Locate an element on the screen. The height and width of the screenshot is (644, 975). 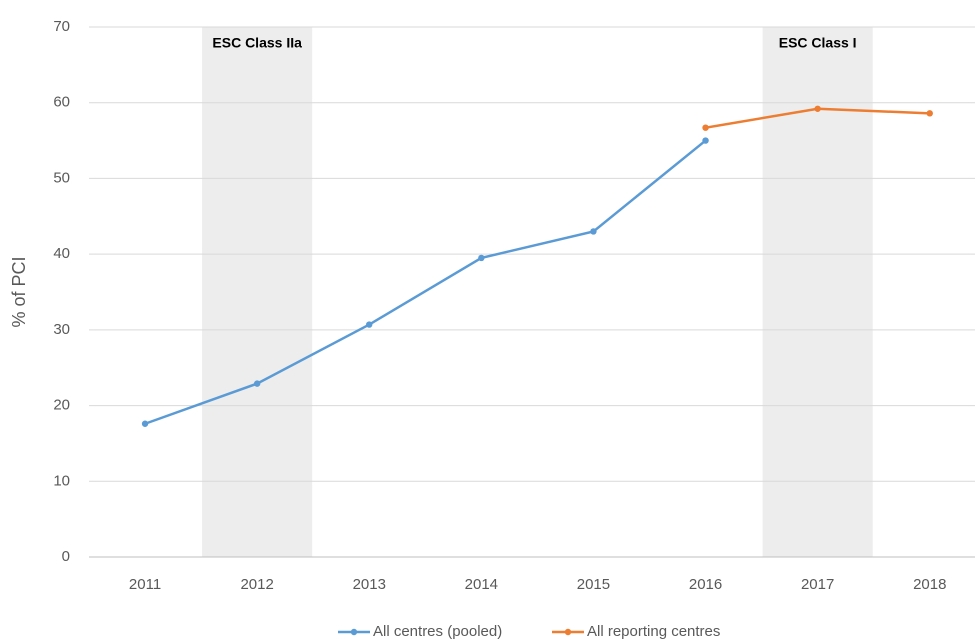
y-tick-label: 20 is located at coordinates (61, 405).